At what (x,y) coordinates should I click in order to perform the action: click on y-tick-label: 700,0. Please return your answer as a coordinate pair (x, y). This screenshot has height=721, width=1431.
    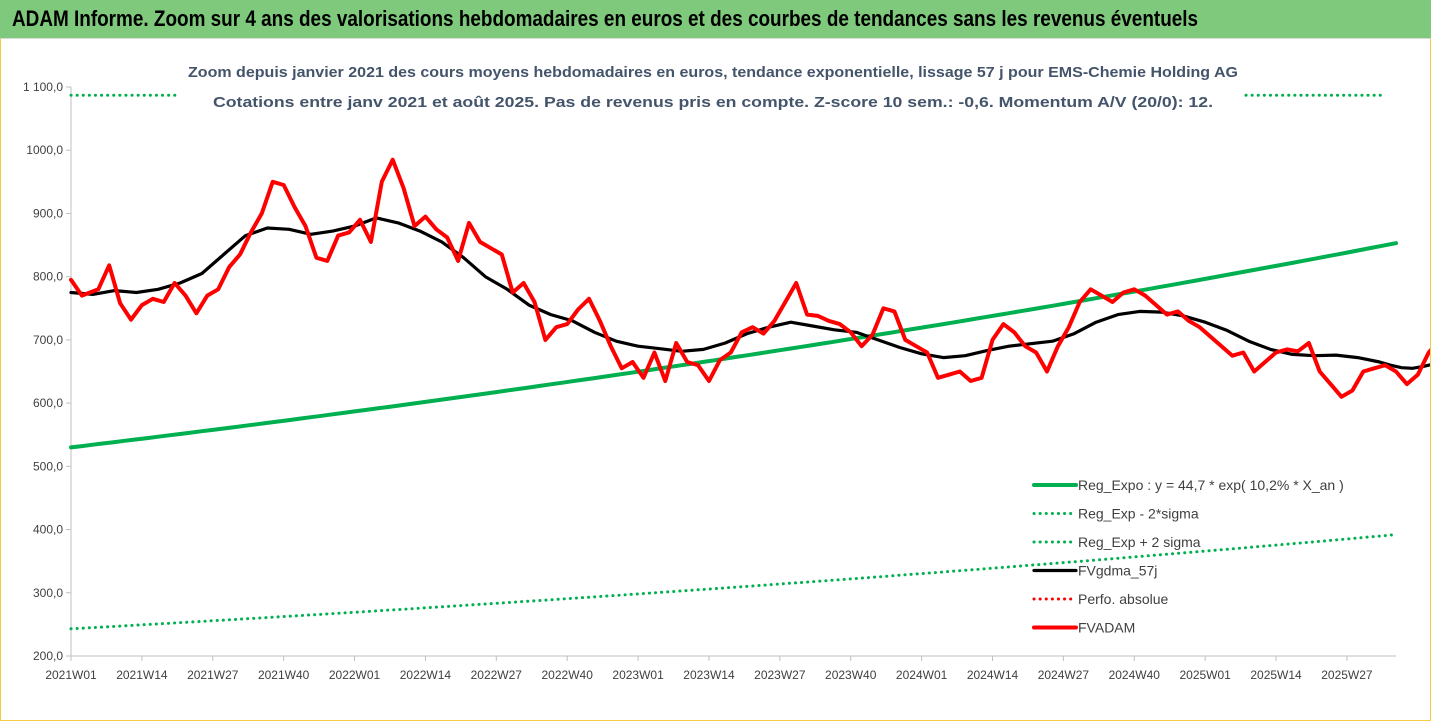
    Looking at the image, I should click on (48, 340).